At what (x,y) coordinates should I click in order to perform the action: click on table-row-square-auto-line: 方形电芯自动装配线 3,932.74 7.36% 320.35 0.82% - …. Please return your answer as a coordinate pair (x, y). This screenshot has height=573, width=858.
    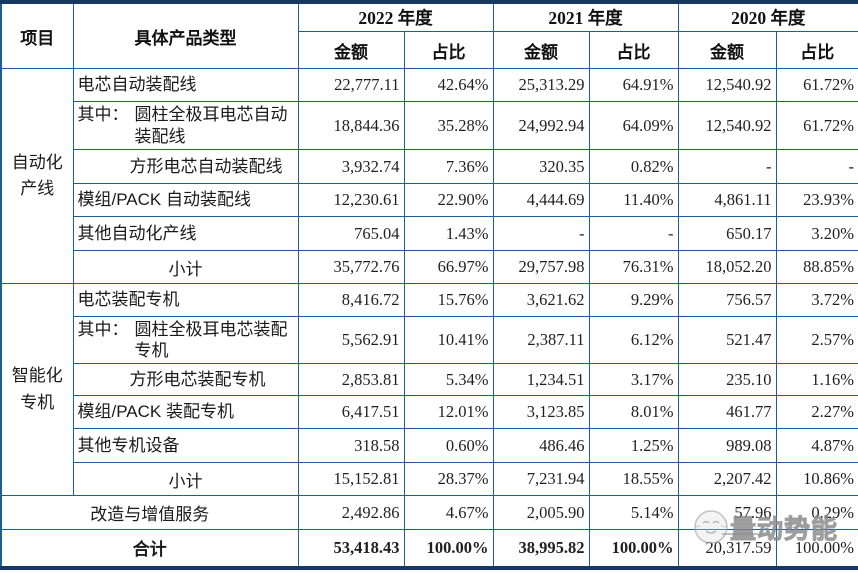
    Looking at the image, I should click on (429, 166).